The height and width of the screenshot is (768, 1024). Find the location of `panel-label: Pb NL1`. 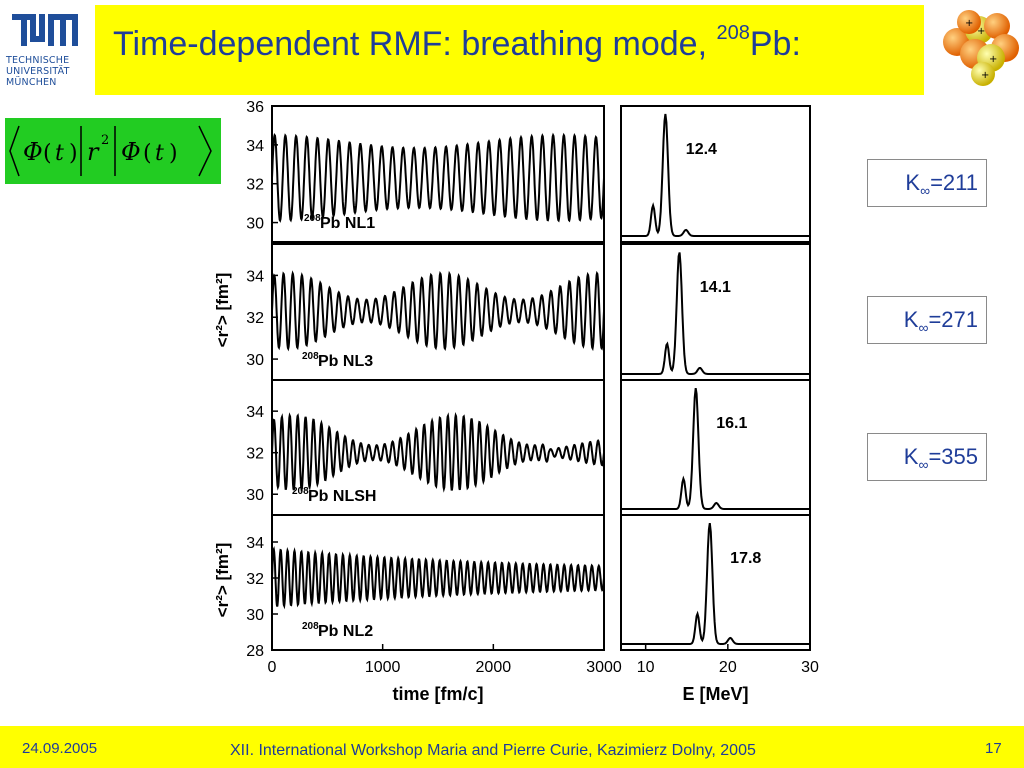

panel-label: Pb NL1 is located at coordinates (347, 223).